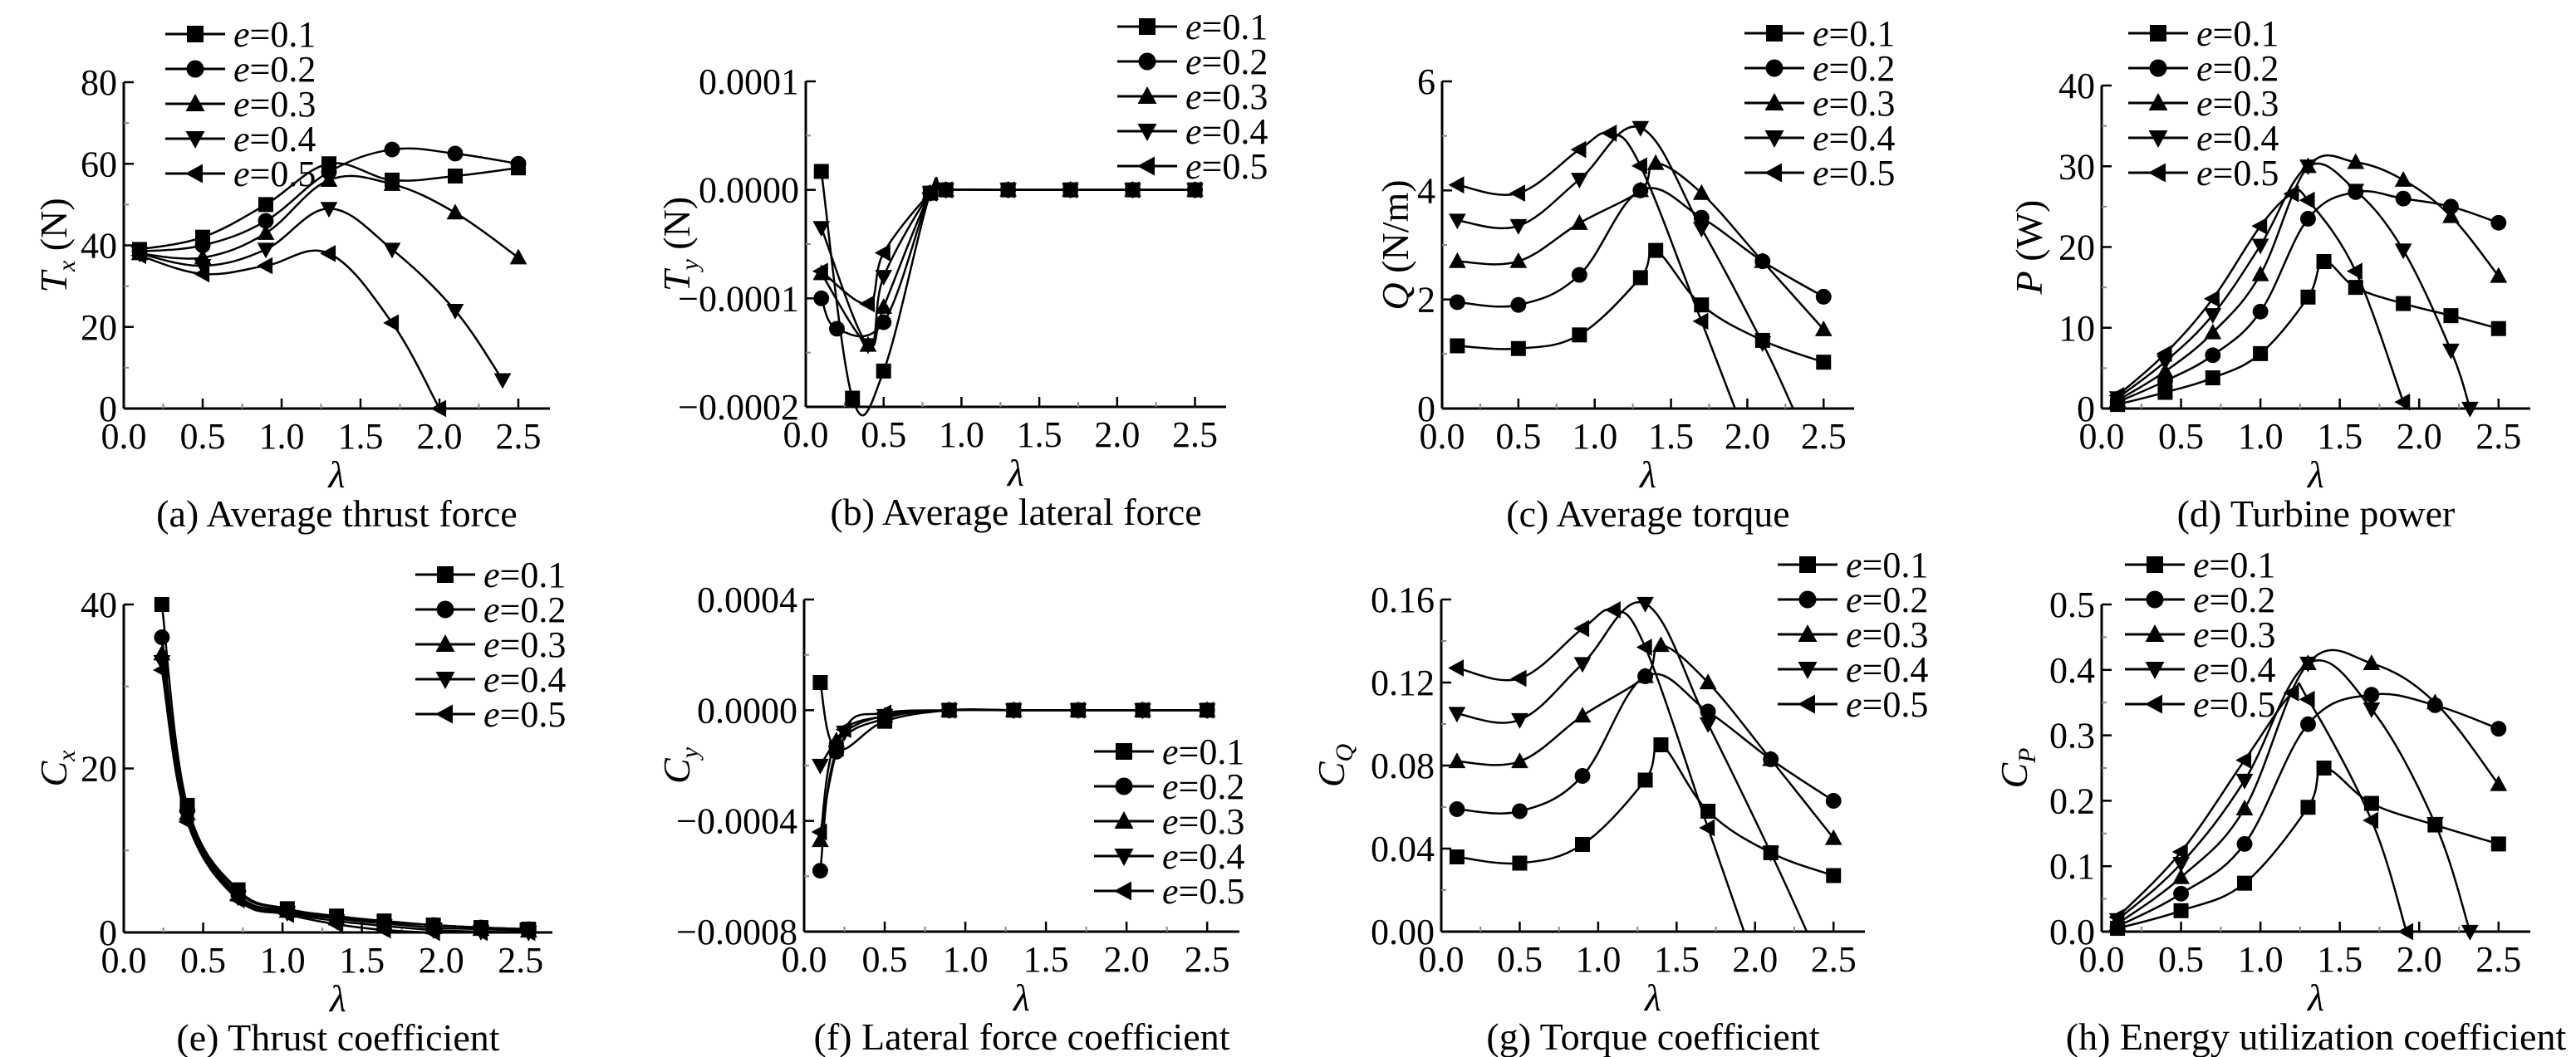 This screenshot has width=2576, height=1057. I want to click on y-tick-label: 0.08, so click(1403, 766).